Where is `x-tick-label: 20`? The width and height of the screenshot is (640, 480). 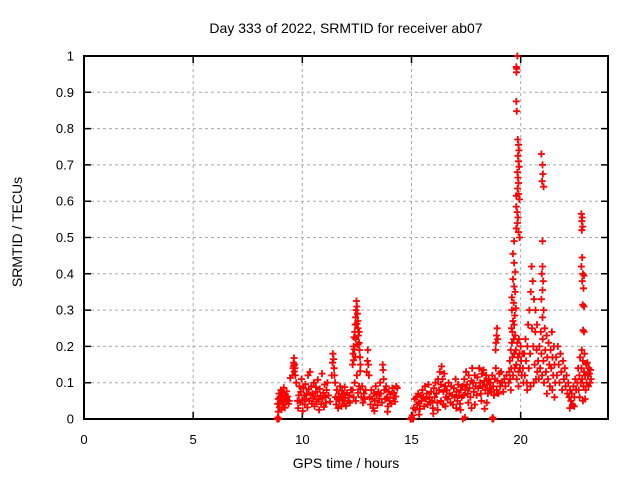
x-tick-label: 20 is located at coordinates (520, 439).